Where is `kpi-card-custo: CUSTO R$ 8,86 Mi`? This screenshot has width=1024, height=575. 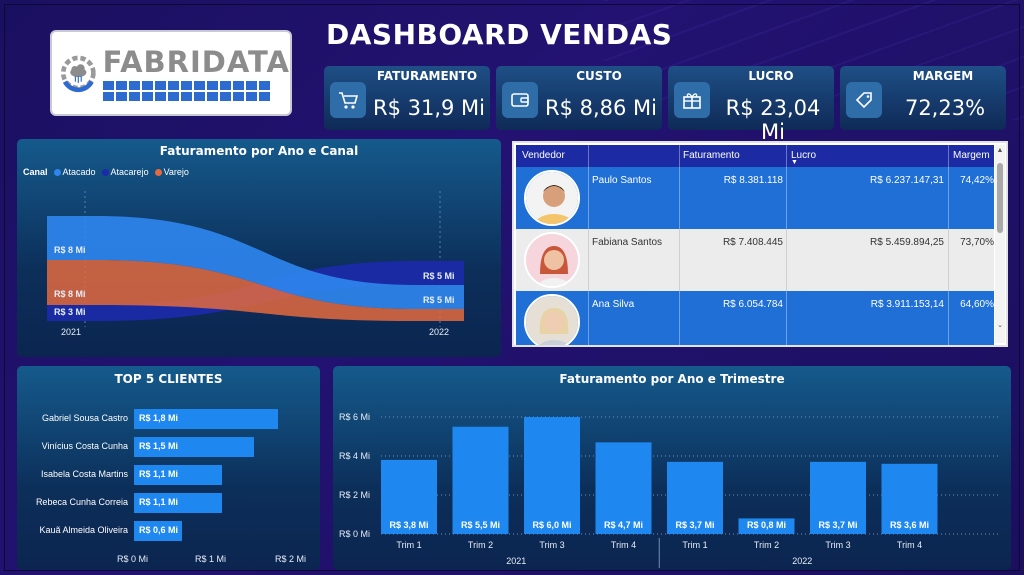 kpi-card-custo: CUSTO R$ 8,86 Mi is located at coordinates (579, 98).